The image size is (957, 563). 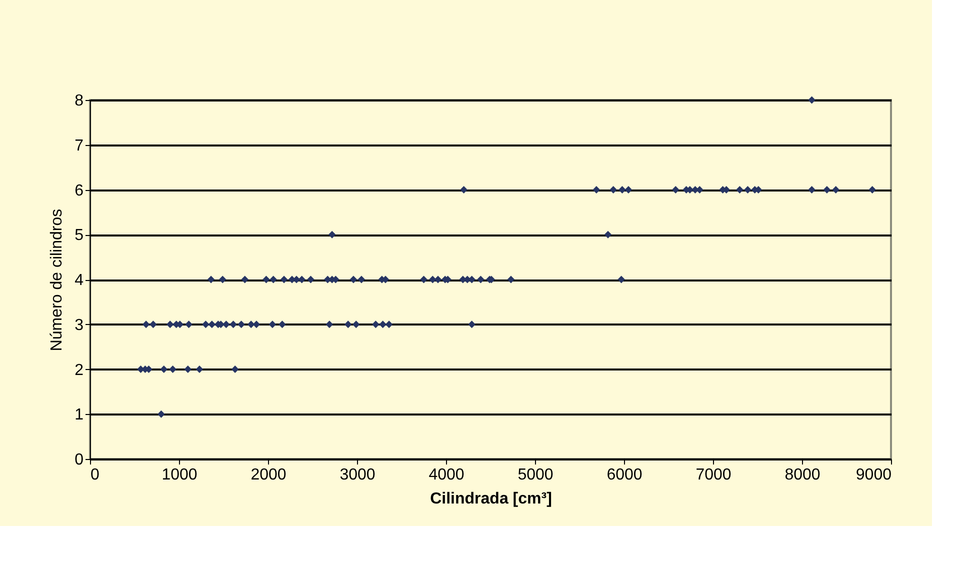 I want to click on x-tick-label: 5000, so click(x=536, y=475).